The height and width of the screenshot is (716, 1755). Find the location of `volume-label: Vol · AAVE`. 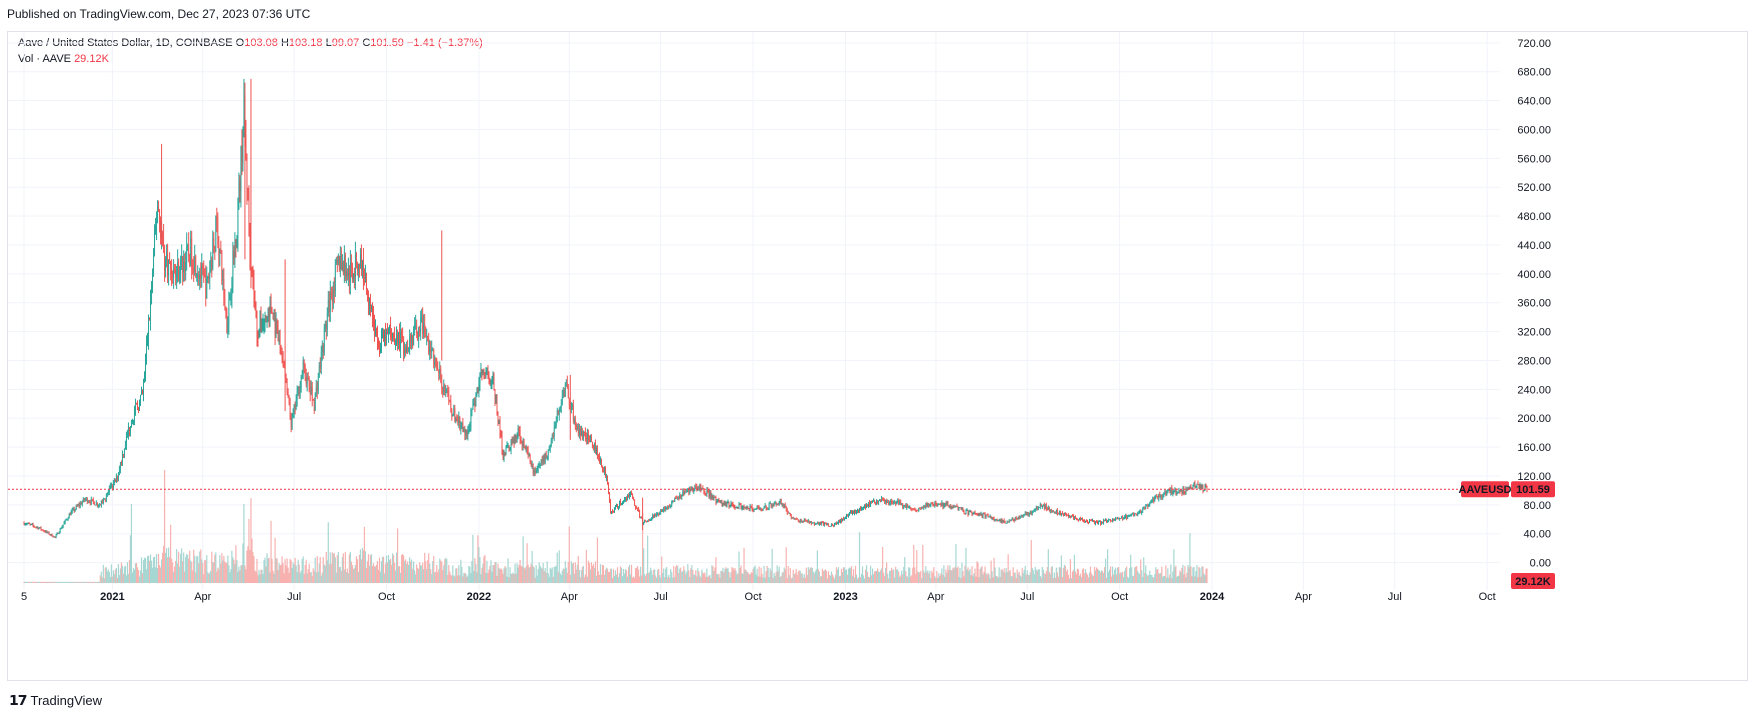

volume-label: Vol · AAVE is located at coordinates (44, 59).